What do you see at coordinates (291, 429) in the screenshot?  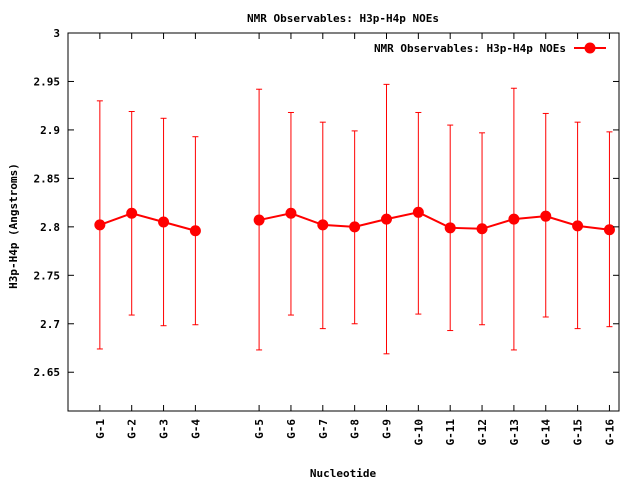 I see `x-tick-label: G-6` at bounding box center [291, 429].